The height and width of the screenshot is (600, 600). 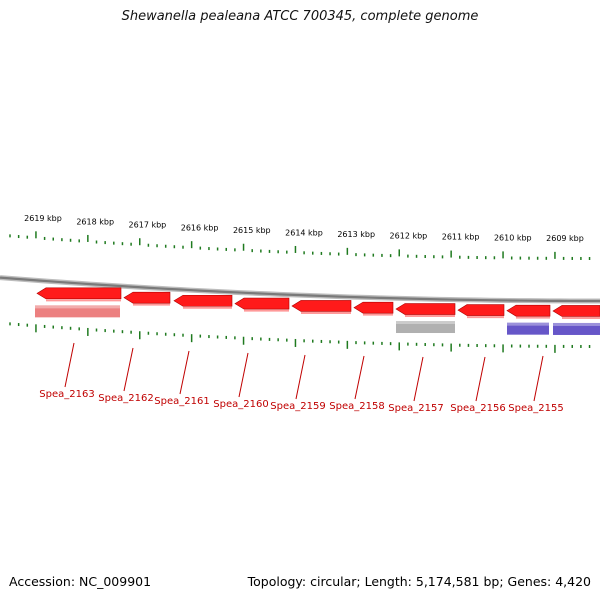 I want to click on backbone-line, so click(x=300, y=289).